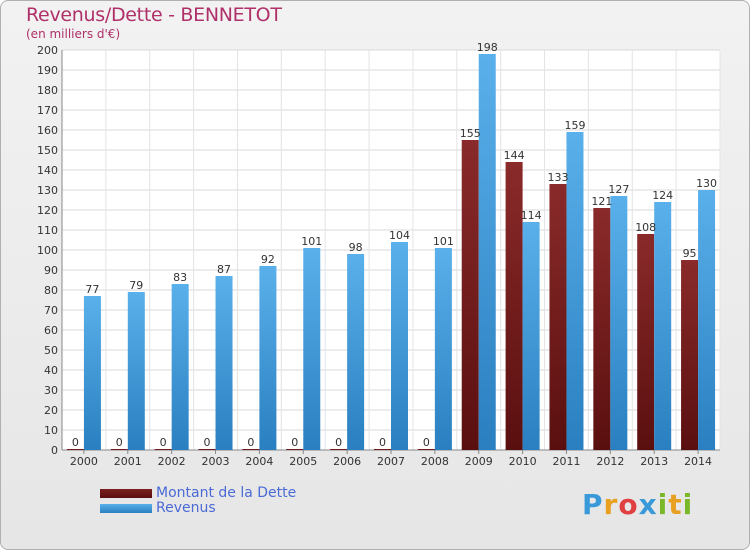 Image resolution: width=750 pixels, height=550 pixels. Describe the element at coordinates (654, 461) in the screenshot. I see `x-tick-label: 2013` at that location.